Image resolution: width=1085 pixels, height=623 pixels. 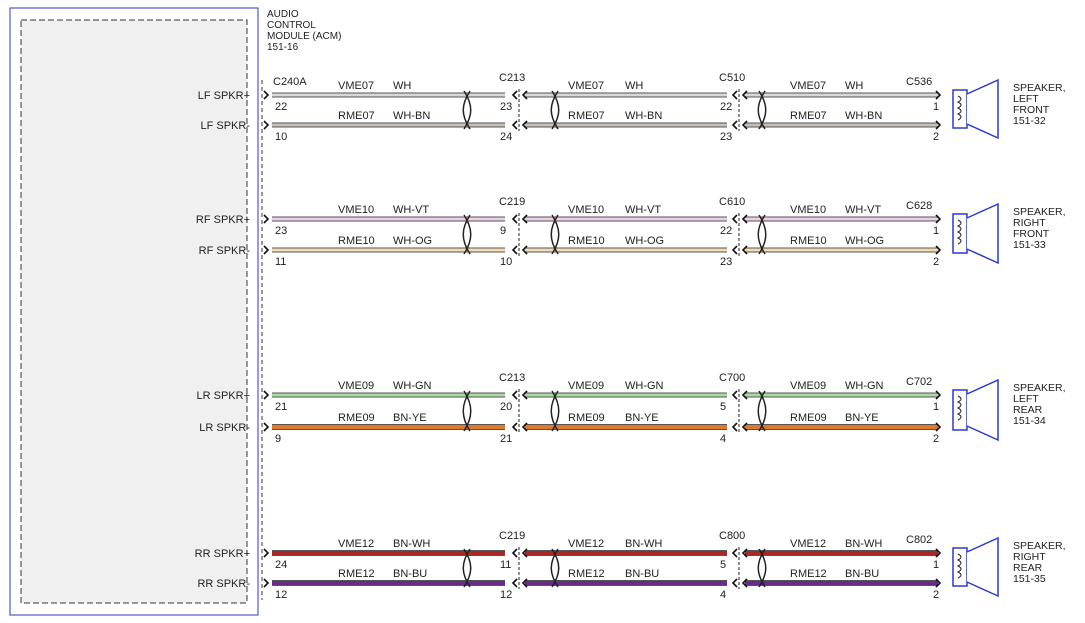 I want to click on speaker-coil, so click(x=959, y=566).